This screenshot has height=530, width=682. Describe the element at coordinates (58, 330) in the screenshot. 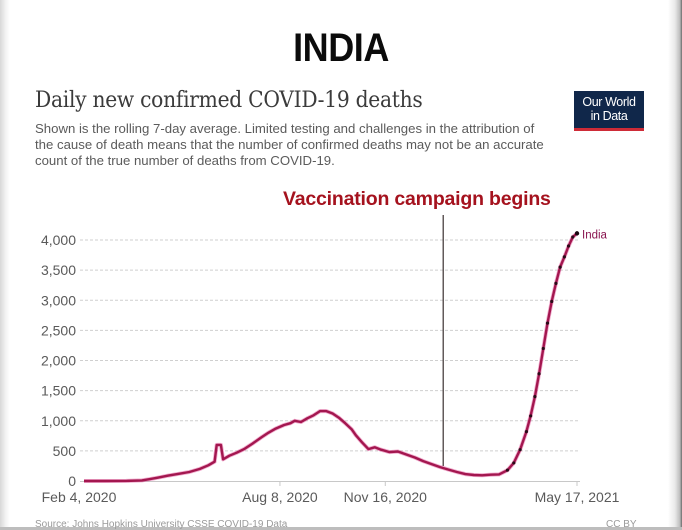

I see `y-tick-label: 2,500` at that location.